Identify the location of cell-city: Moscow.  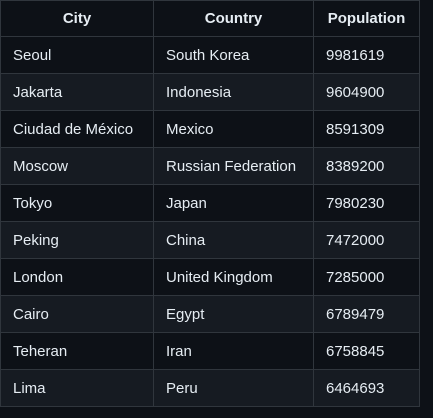
(77, 166).